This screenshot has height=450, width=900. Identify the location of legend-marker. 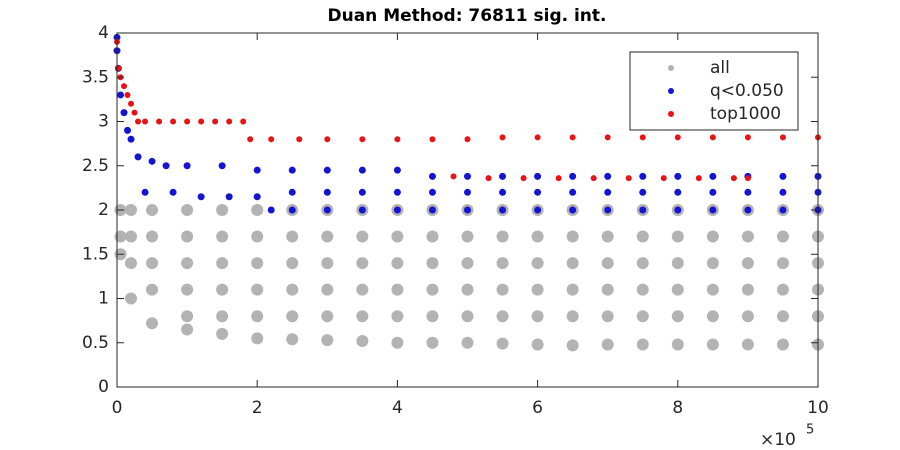
(671, 68).